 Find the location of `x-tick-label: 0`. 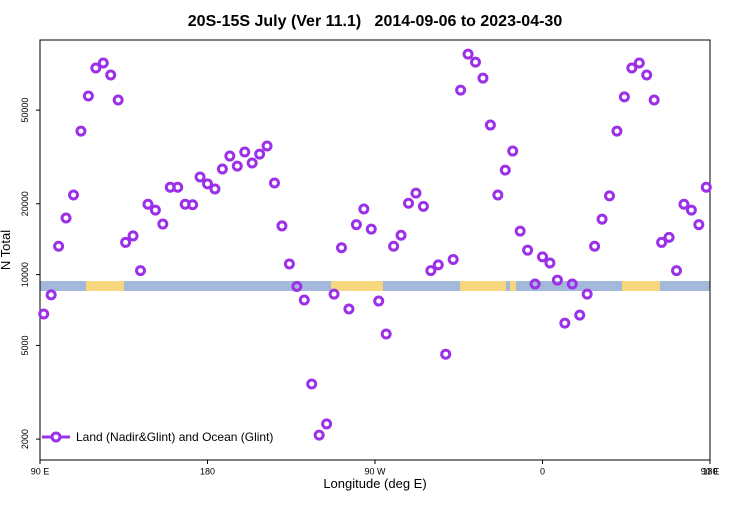

x-tick-label: 0 is located at coordinates (542, 471).